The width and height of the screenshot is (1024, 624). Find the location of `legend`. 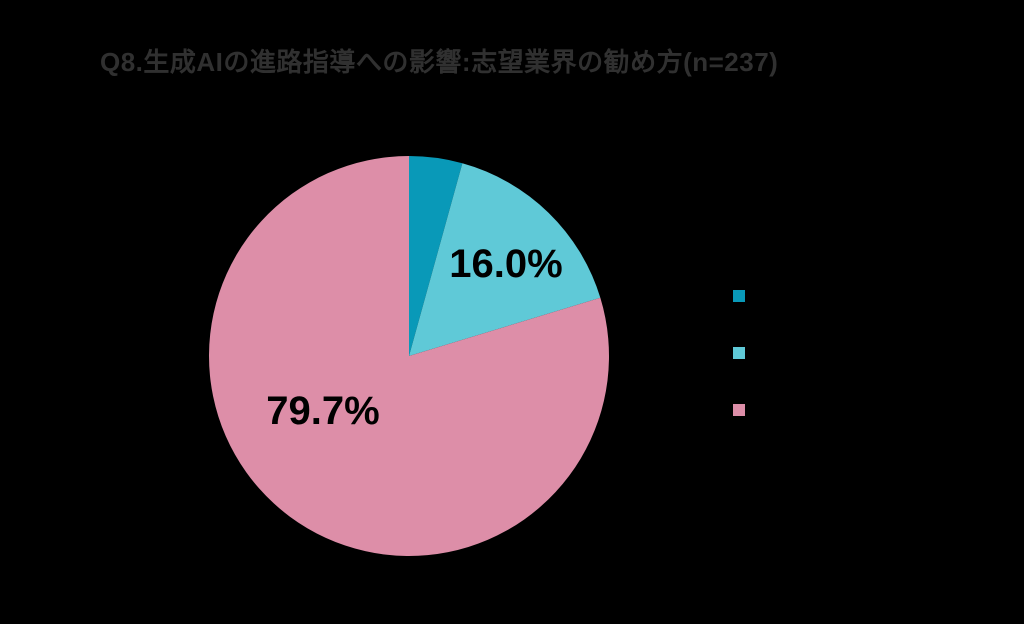

legend is located at coordinates (739, 375).